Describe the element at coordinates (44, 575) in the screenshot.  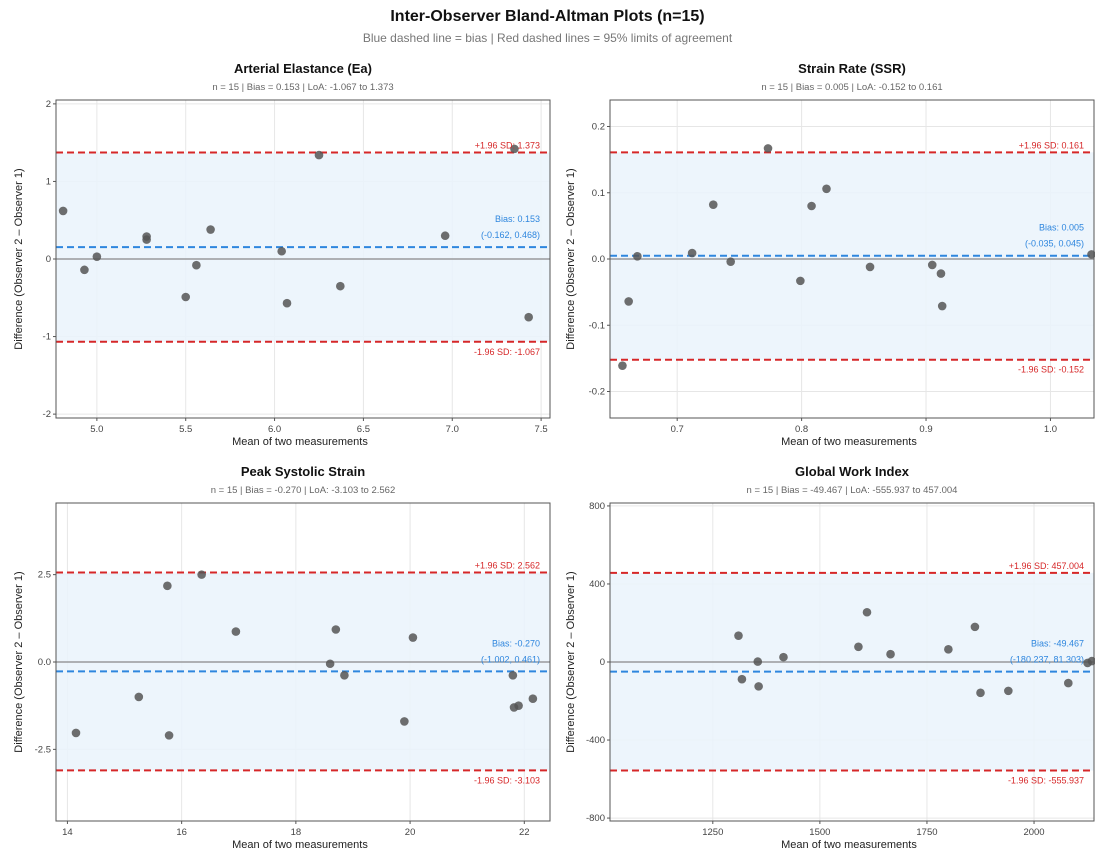
I see `y-tick-label: 2.5` at that location.